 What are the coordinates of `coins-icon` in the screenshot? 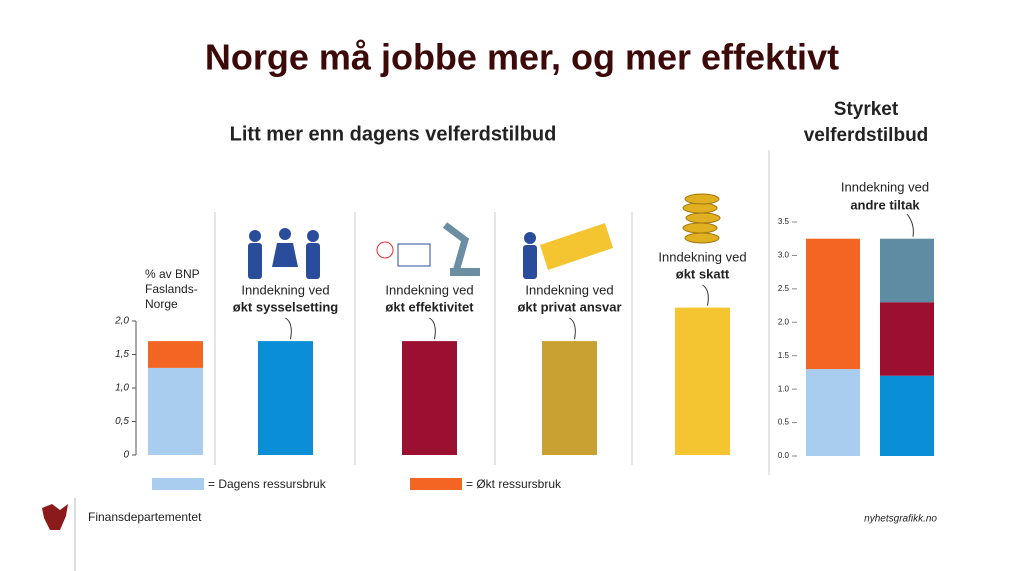 It's located at (701, 218).